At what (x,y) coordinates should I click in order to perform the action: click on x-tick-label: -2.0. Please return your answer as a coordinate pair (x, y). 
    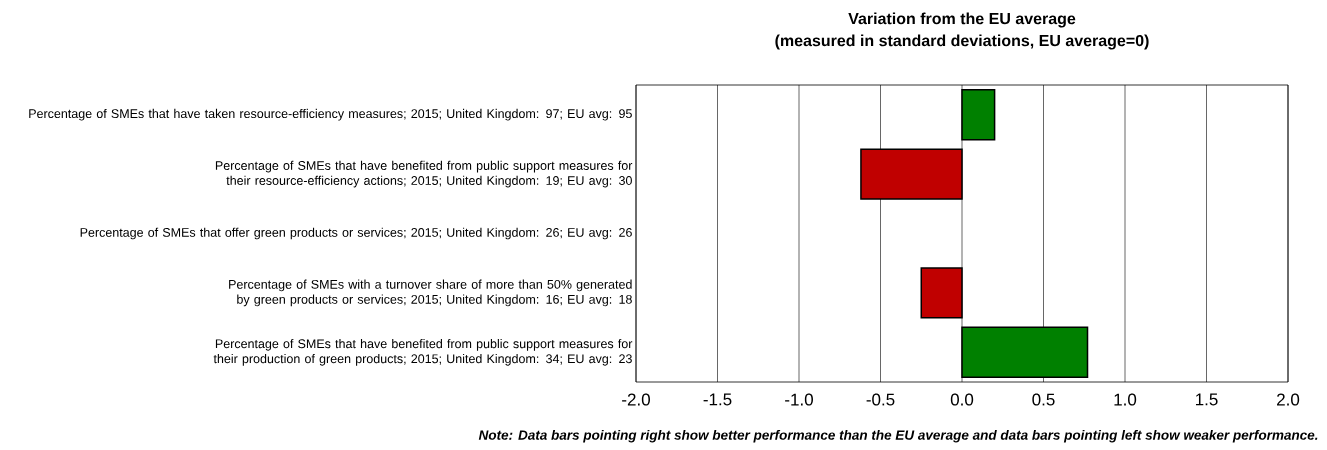
    Looking at the image, I should click on (636, 399).